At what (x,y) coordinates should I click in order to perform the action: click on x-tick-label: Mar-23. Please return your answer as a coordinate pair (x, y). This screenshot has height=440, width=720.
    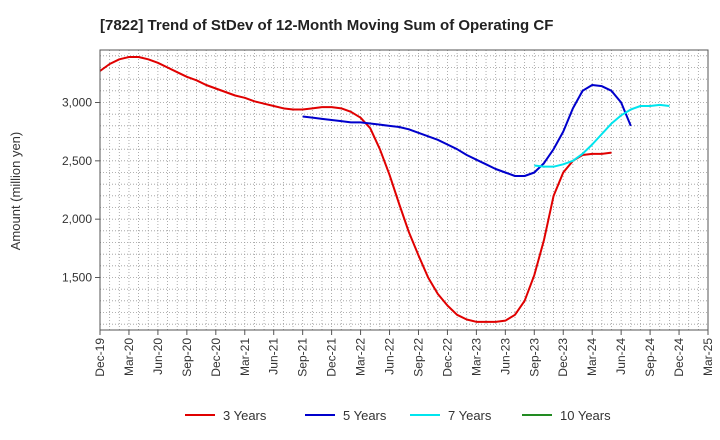
    Looking at the image, I should click on (476, 357).